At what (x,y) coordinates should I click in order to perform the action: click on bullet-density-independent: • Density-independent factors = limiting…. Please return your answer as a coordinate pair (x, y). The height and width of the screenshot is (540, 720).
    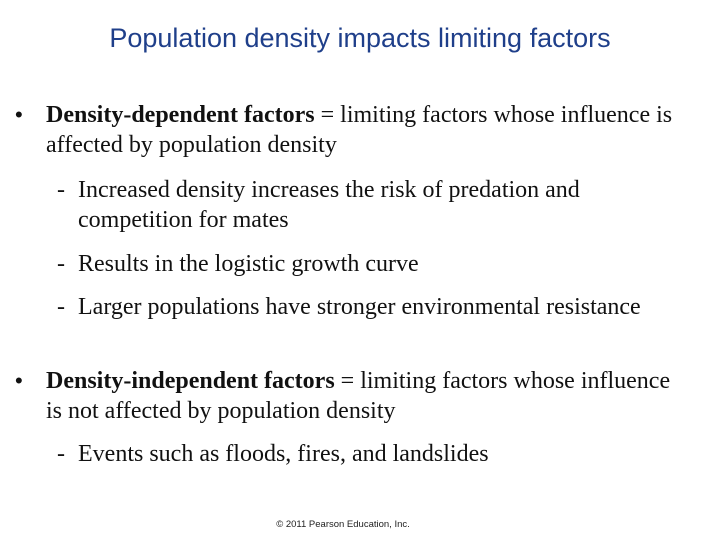
    Looking at the image, I should click on (350, 396).